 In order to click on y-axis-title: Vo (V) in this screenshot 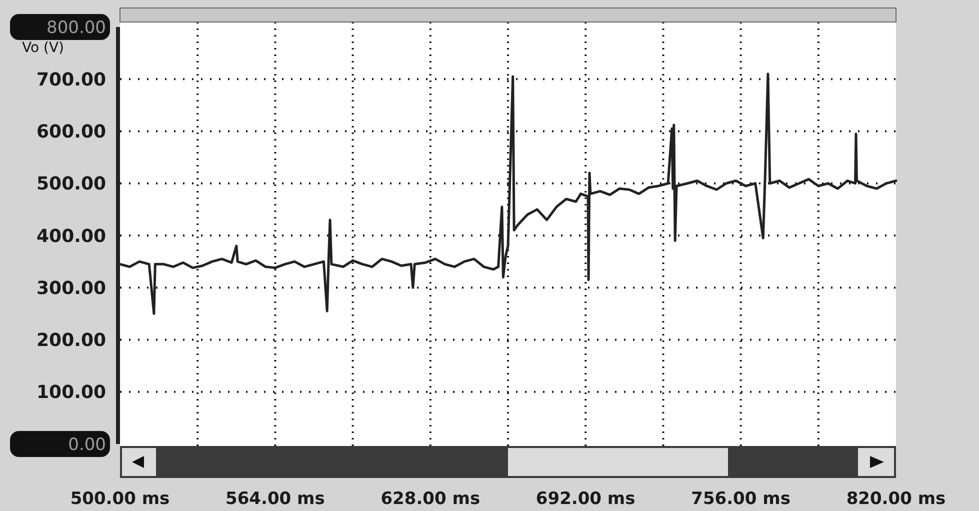, I will do `click(43, 48)`.